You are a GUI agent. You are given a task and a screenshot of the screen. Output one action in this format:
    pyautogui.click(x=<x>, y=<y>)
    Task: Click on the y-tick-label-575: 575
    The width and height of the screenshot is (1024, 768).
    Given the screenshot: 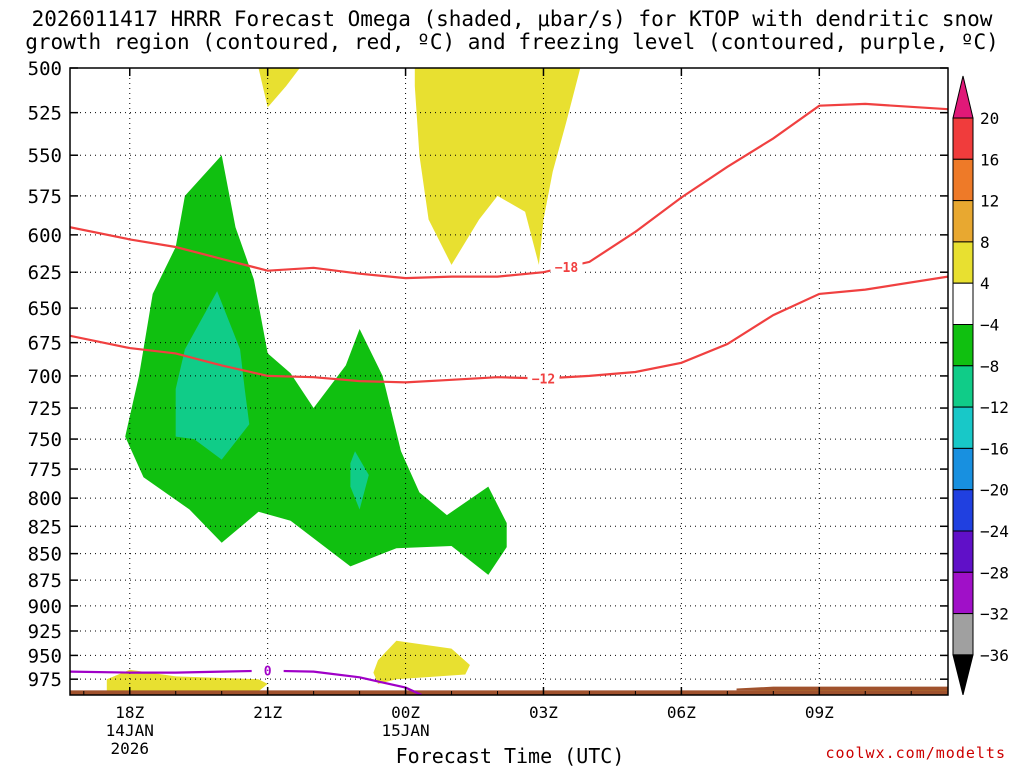 What is the action you would take?
    pyautogui.click(x=45, y=197)
    